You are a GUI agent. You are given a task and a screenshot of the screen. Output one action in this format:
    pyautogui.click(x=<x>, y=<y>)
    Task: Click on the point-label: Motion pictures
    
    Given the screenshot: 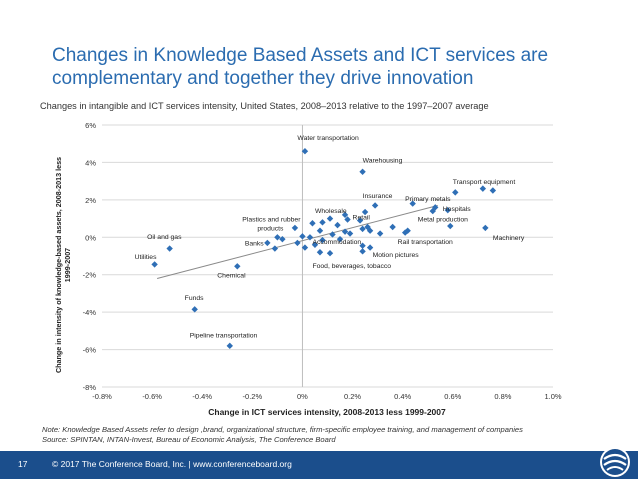 What is the action you would take?
    pyautogui.click(x=396, y=255)
    